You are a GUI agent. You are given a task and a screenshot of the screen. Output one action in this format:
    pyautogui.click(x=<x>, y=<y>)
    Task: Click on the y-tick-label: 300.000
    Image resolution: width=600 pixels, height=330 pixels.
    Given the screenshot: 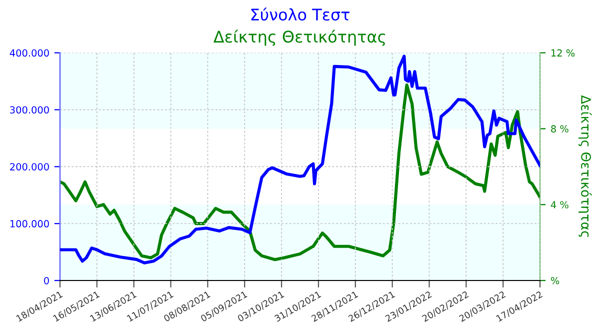 What is the action you would take?
    pyautogui.click(x=29, y=110)
    